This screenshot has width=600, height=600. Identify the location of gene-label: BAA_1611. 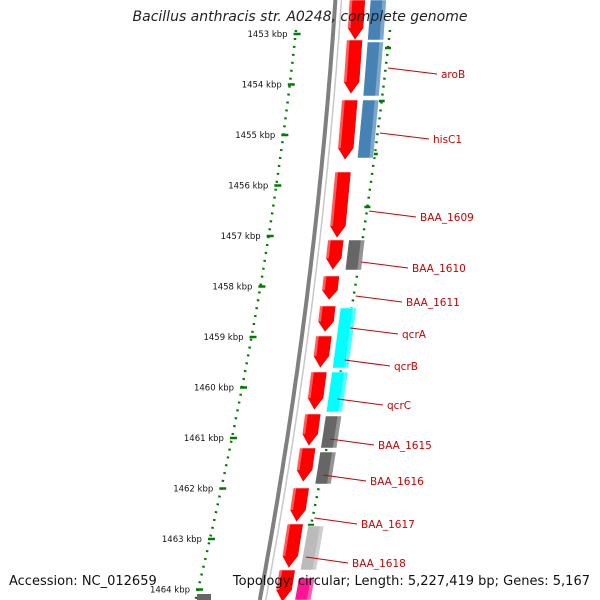
(407, 302).